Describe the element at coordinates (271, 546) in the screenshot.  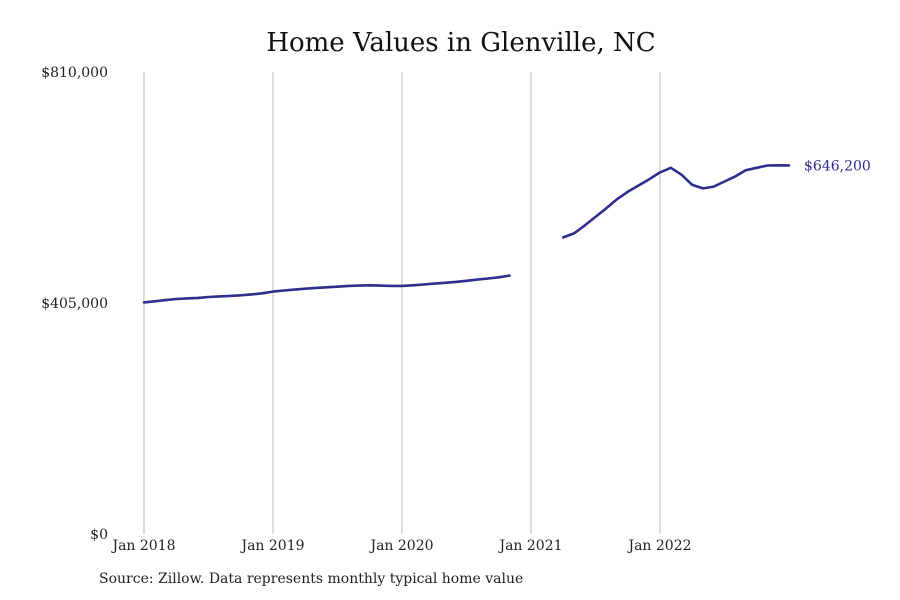
I see `x-tick-label: Jan 2019` at that location.